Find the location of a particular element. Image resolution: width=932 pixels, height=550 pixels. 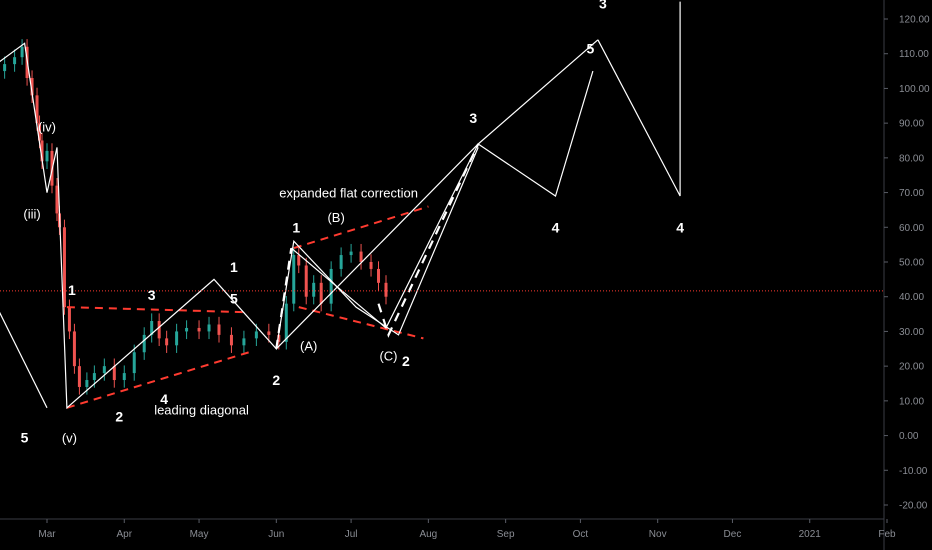

annotation-text: leading diagonal is located at coordinates (201, 410).